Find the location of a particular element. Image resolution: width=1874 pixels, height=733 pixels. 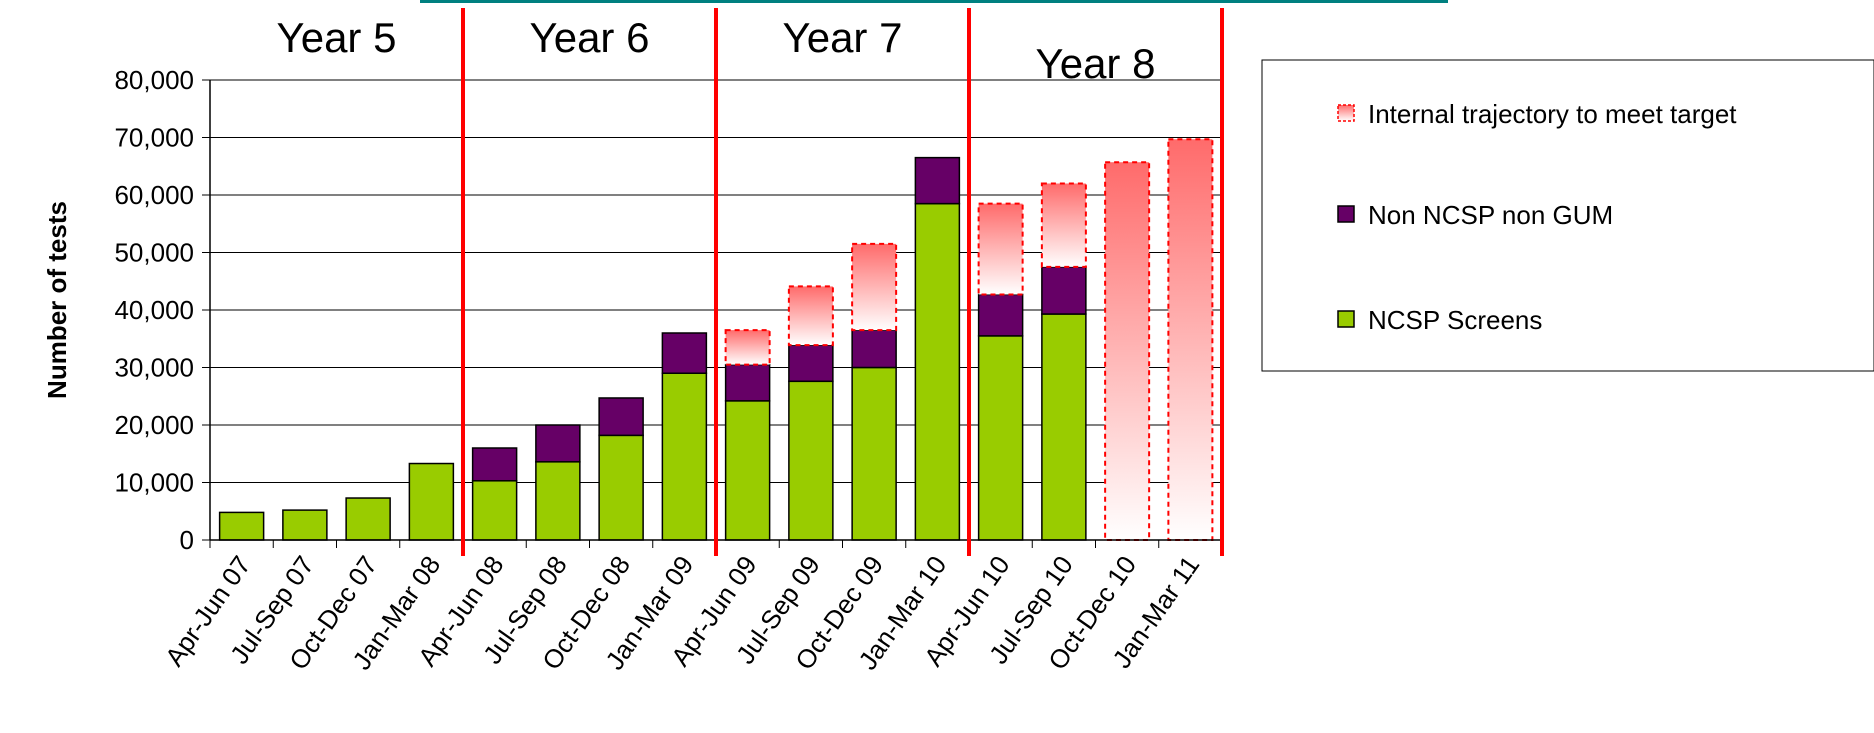

legend-label: Internal trajectory to meet target is located at coordinates (1552, 114).